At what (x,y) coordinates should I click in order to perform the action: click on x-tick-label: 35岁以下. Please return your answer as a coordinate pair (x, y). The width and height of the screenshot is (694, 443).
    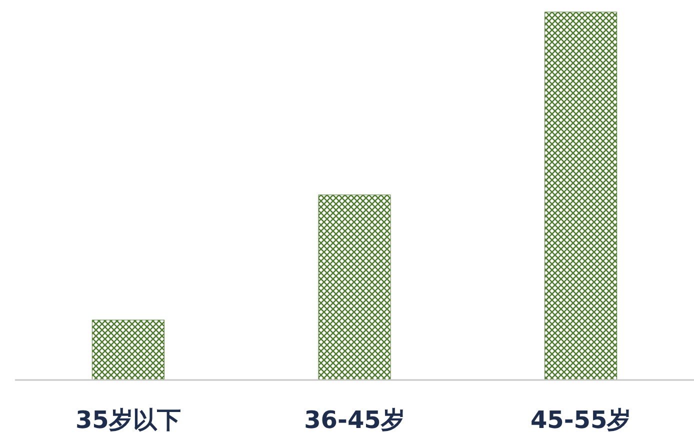
    Looking at the image, I should click on (128, 420).